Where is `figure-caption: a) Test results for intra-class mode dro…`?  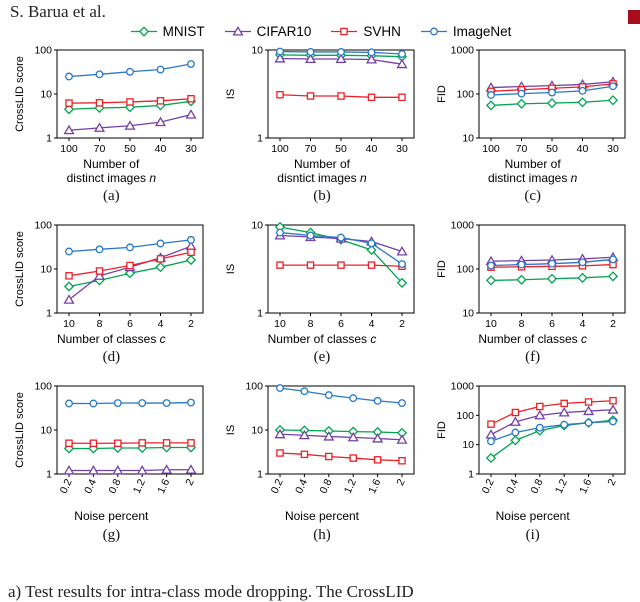 figure-caption: a) Test results for intra-class mode dro… is located at coordinates (211, 591).